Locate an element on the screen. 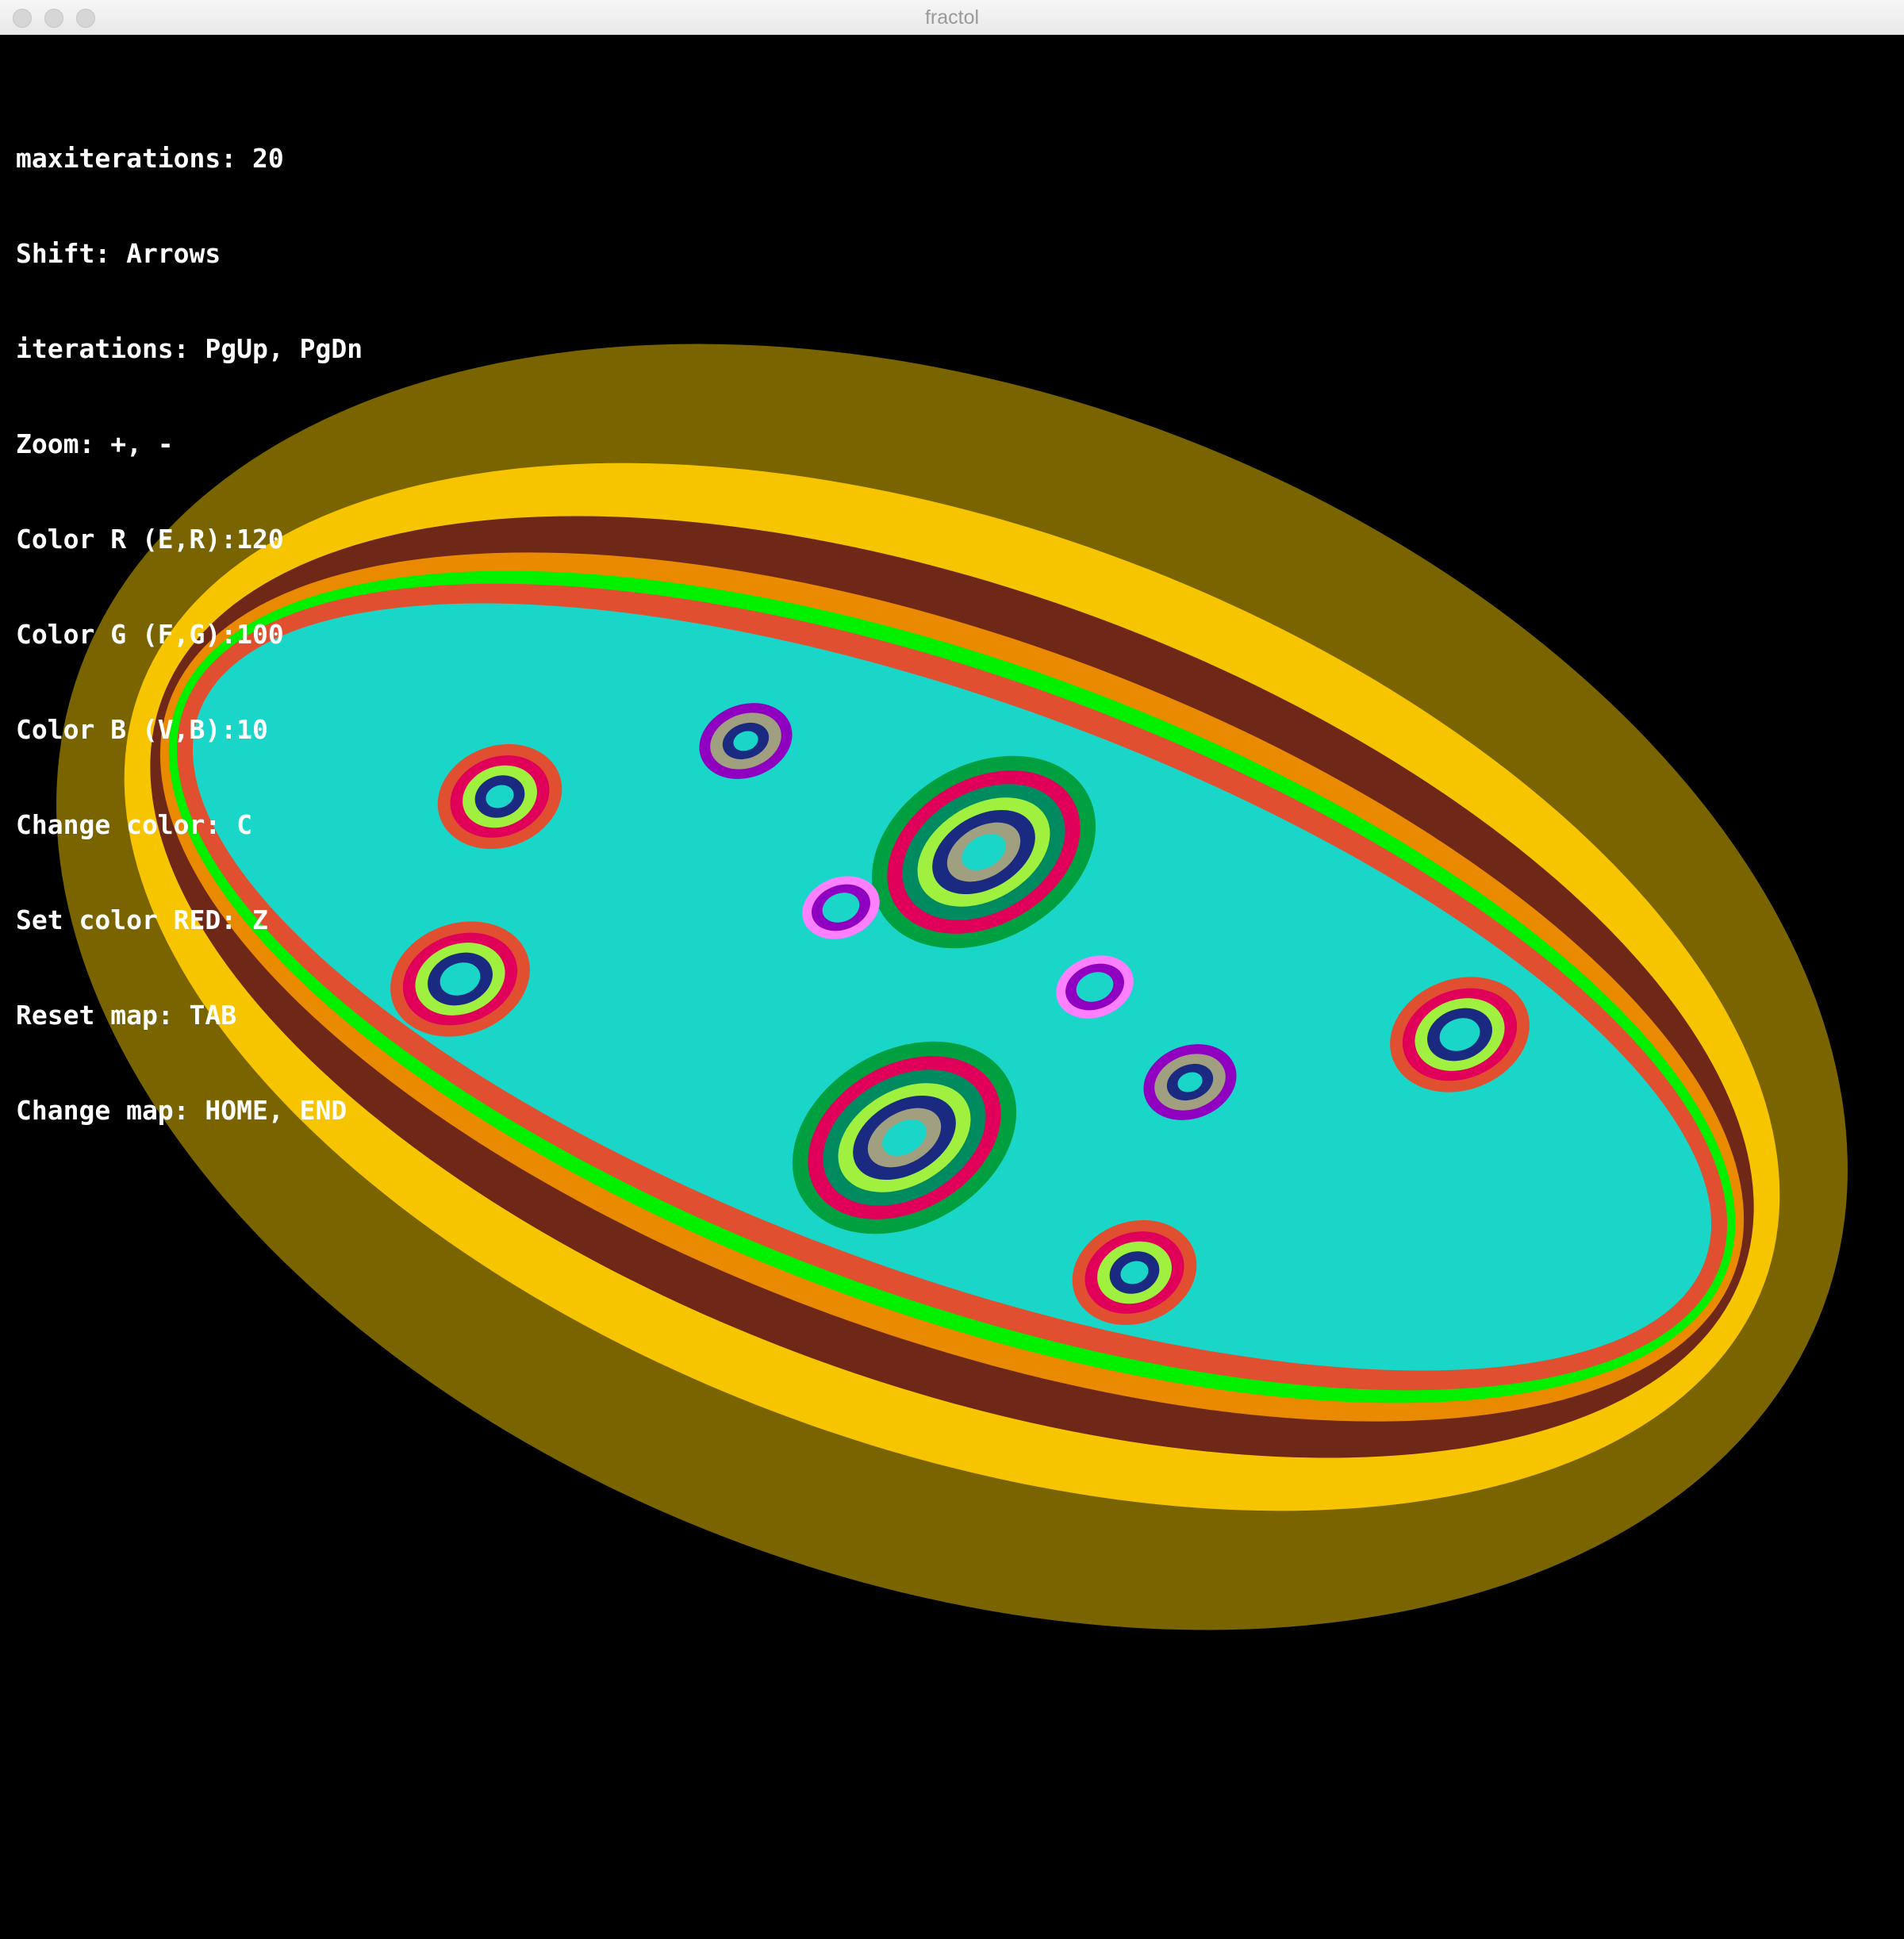 The height and width of the screenshot is (1939, 1904). lobe-left is located at coordinates (460, 979).